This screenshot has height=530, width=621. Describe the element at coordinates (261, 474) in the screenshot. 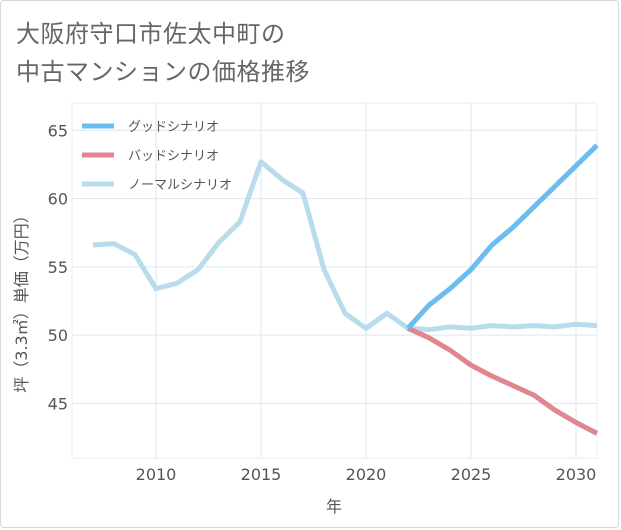

I see `x-tick-label: 2015` at that location.